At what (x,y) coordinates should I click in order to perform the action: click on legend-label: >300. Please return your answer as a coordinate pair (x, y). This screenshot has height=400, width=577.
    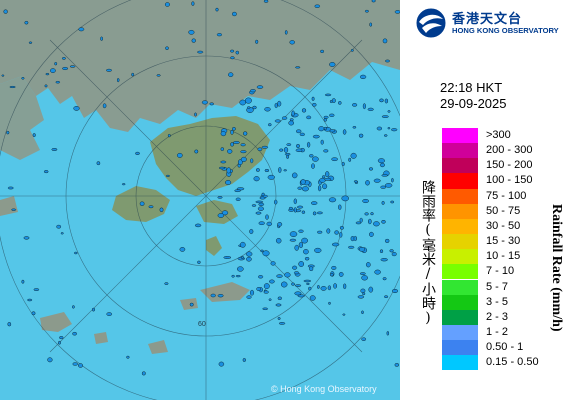
    Looking at the image, I should click on (498, 135).